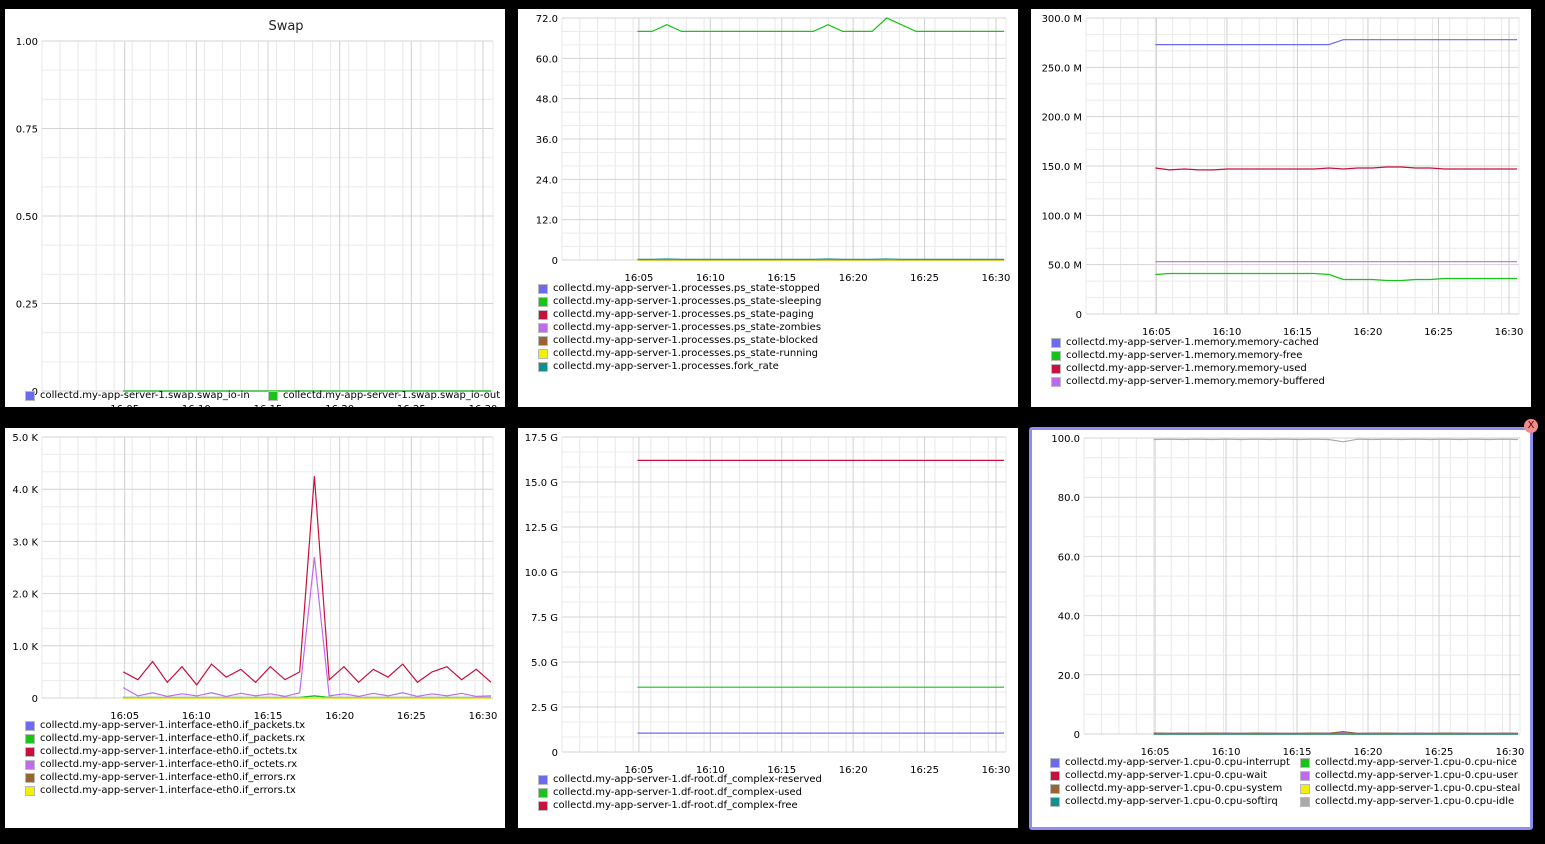 This screenshot has width=1545, height=844. What do you see at coordinates (1531, 426) in the screenshot?
I see `close-chart-button: X` at bounding box center [1531, 426].